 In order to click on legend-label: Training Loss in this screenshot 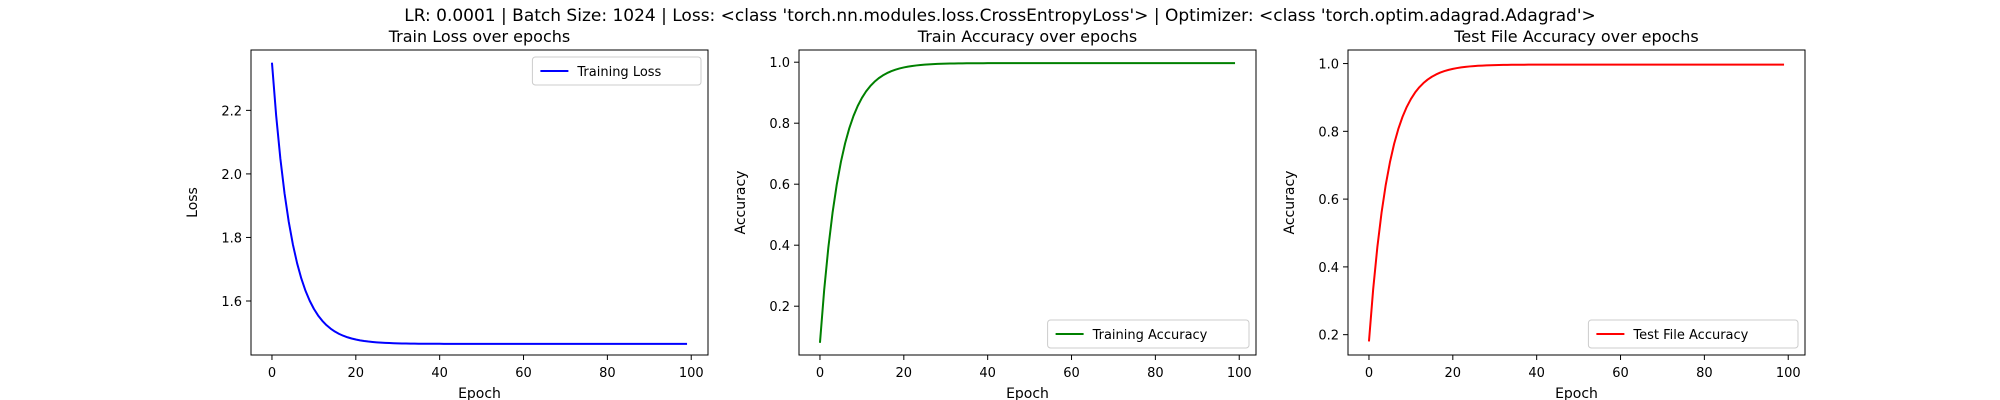, I will do `click(618, 72)`.